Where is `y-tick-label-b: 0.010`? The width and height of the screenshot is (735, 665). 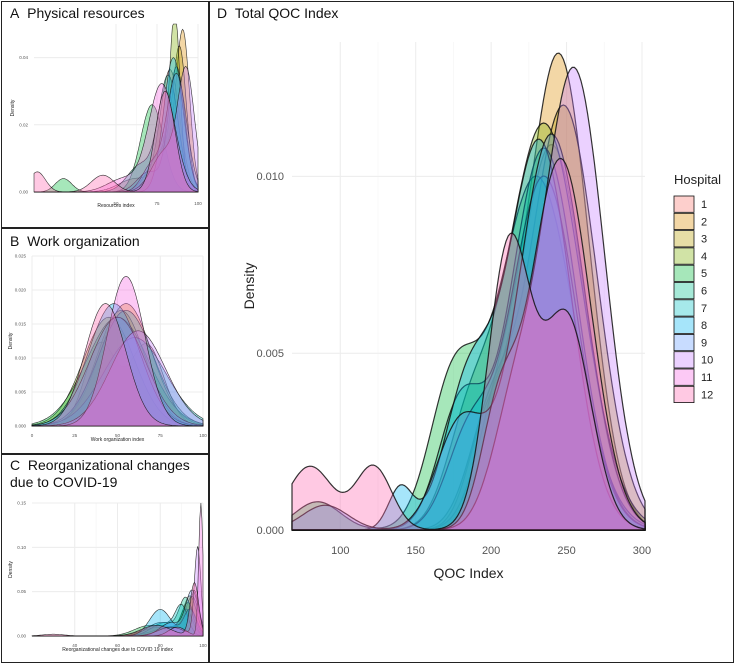 y-tick-label-b: 0.010 is located at coordinates (21, 358).